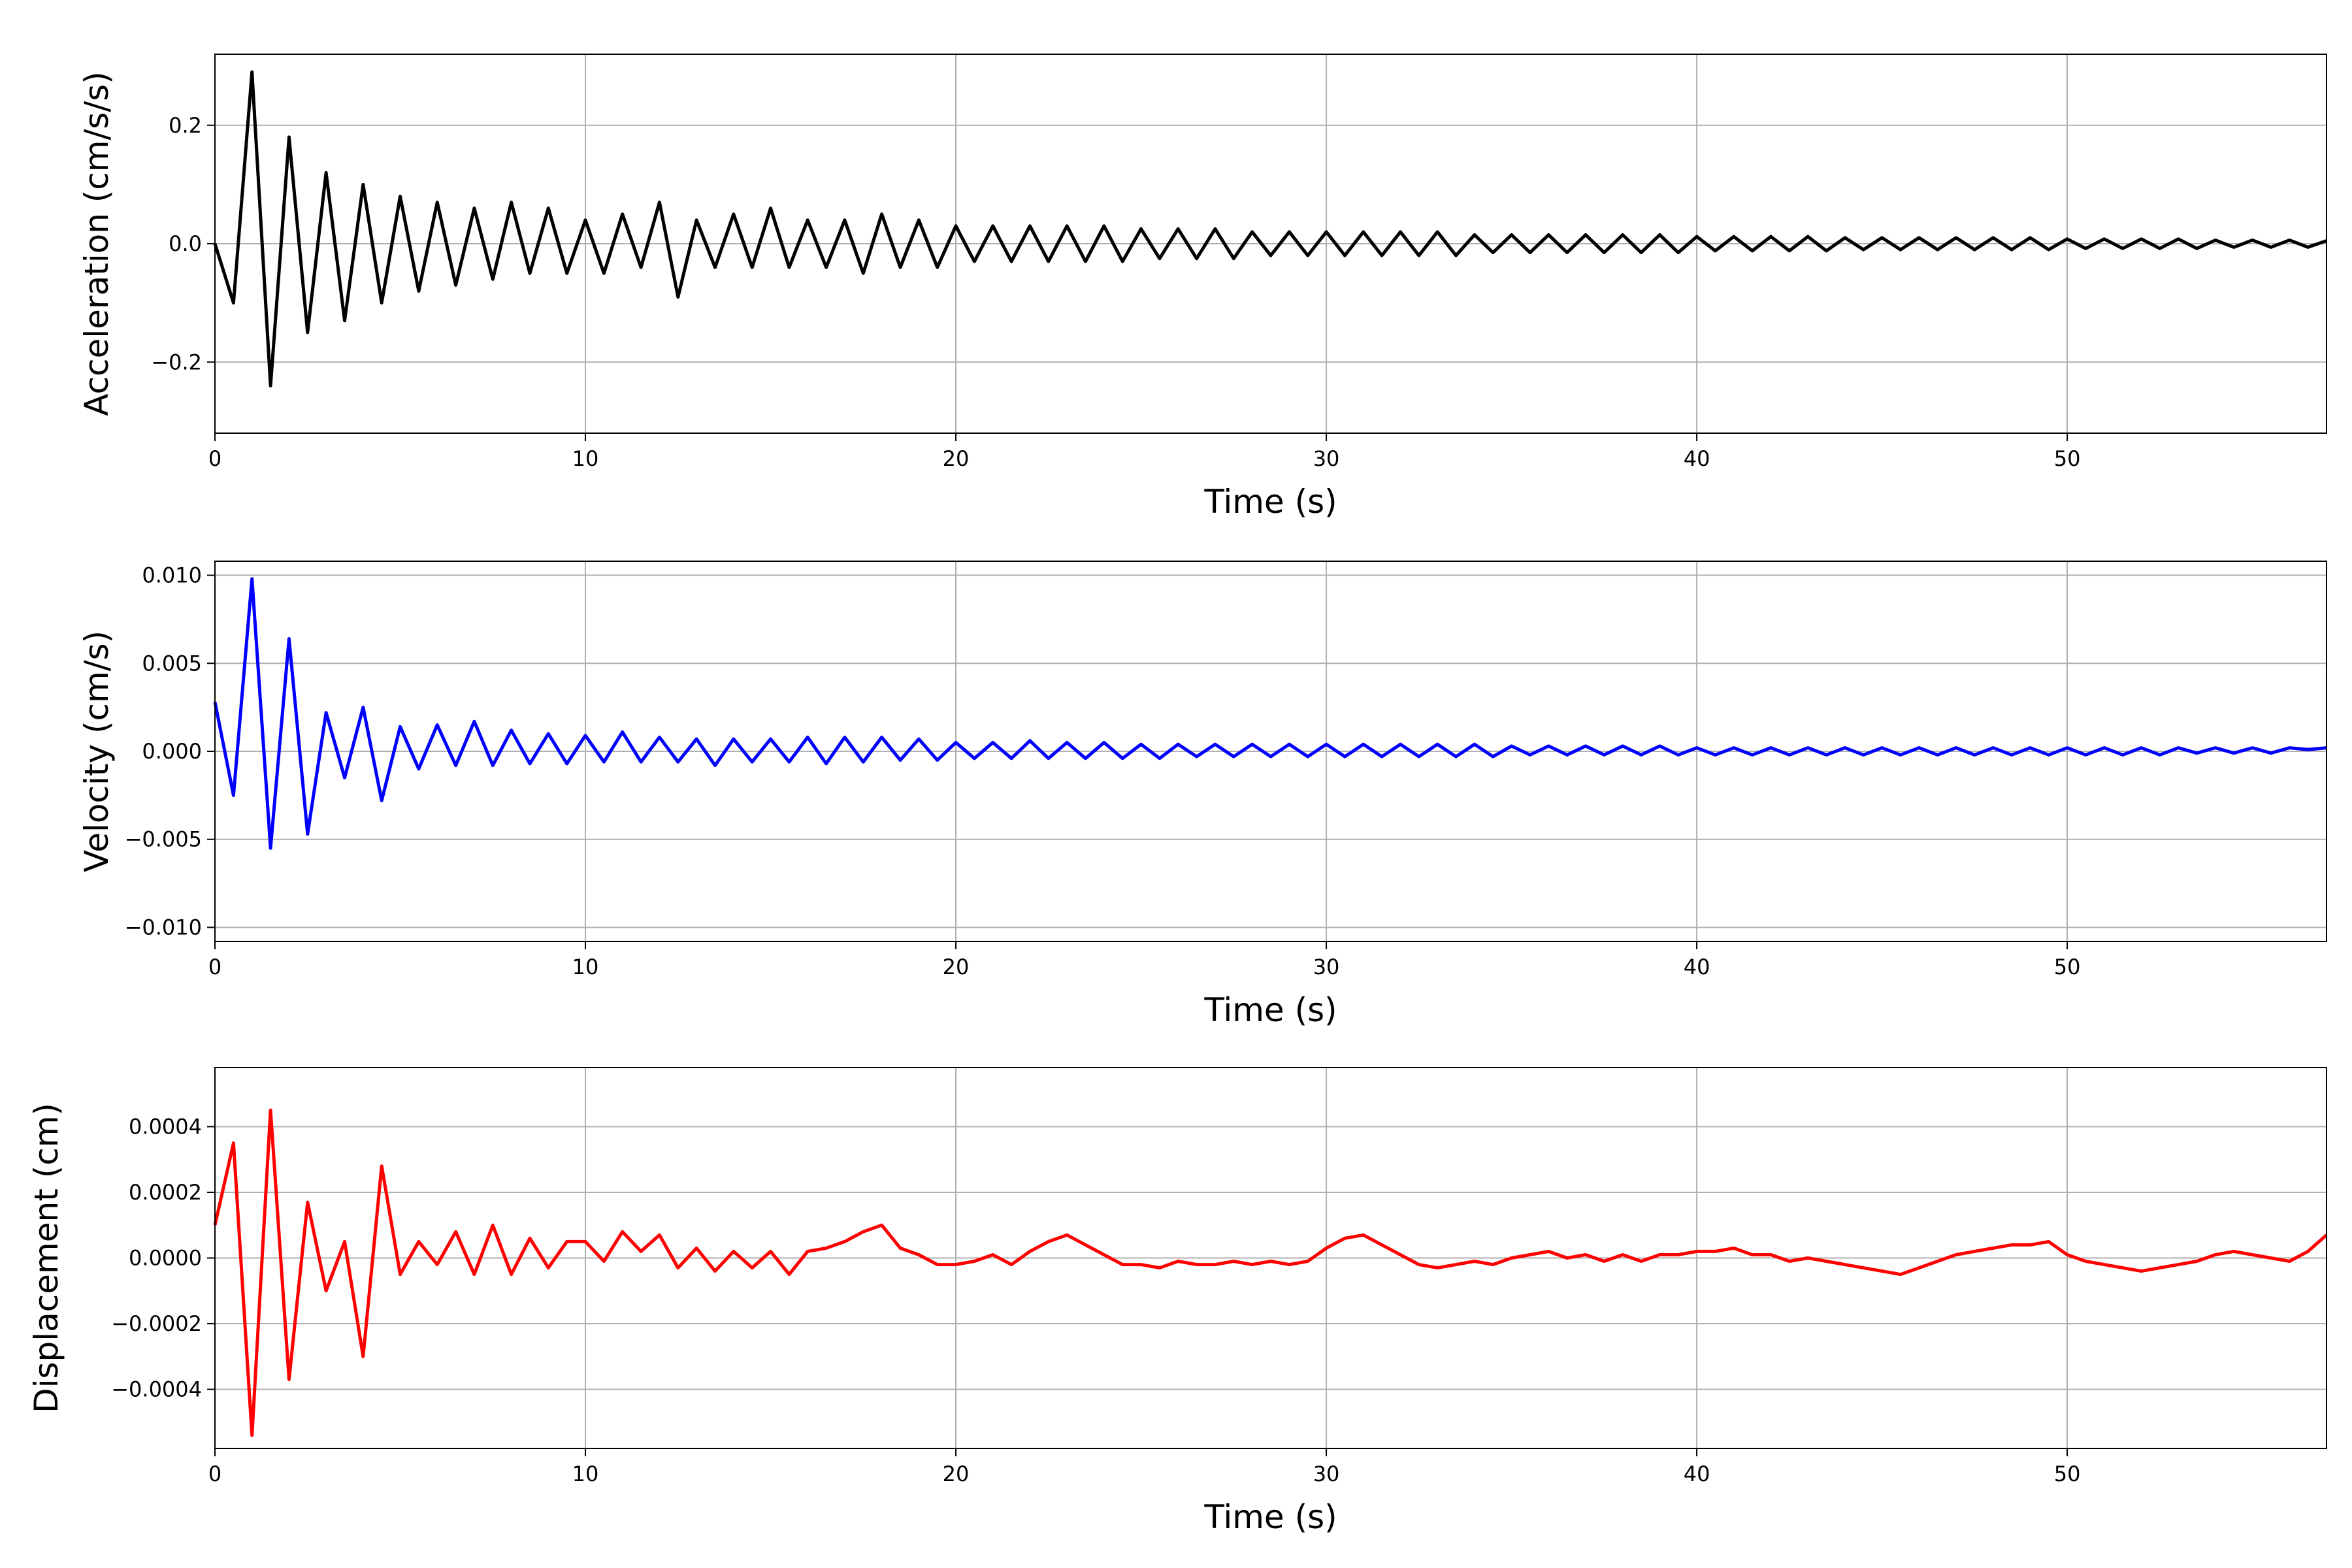 Image resolution: width=2352 pixels, height=1568 pixels. I want to click on y-tick-label: −0.0004, so click(156, 1389).